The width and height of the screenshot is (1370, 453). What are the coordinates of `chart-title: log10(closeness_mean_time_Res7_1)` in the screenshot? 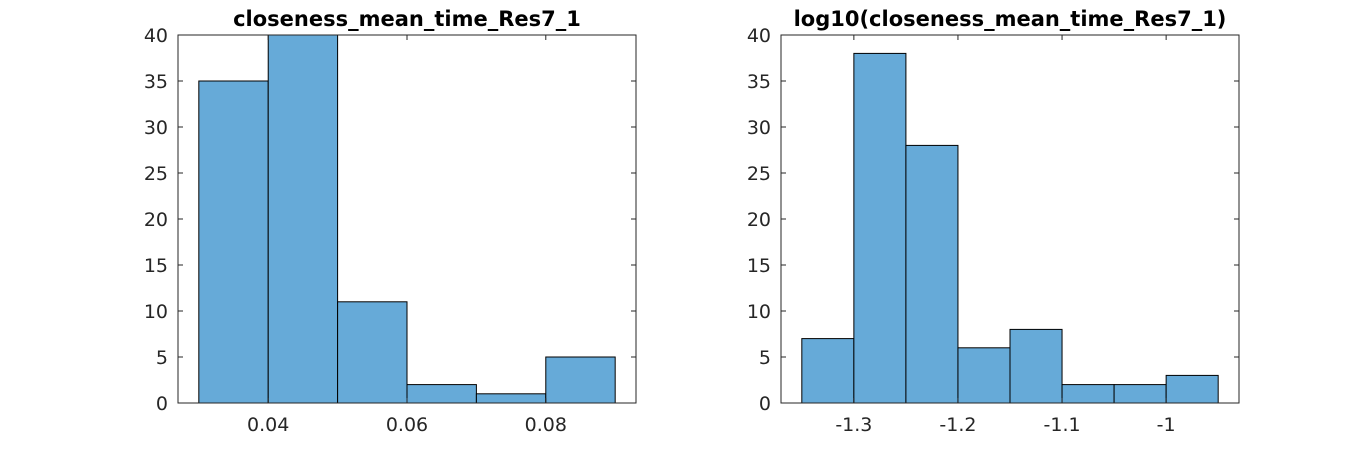 It's located at (1010, 19).